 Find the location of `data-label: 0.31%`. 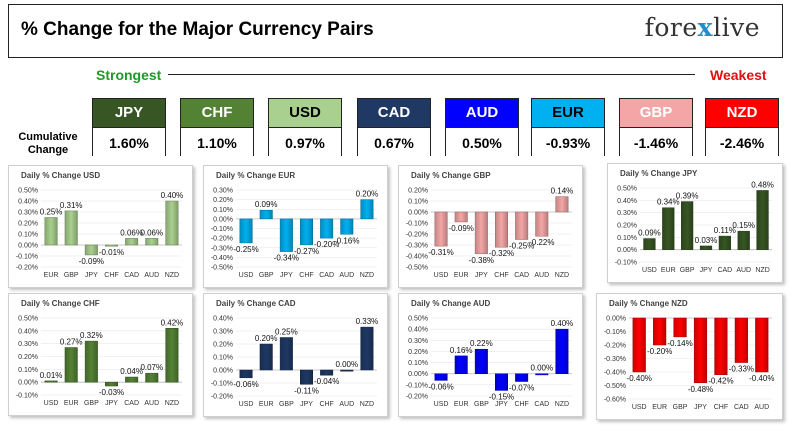

data-label: 0.31% is located at coordinates (71, 205).